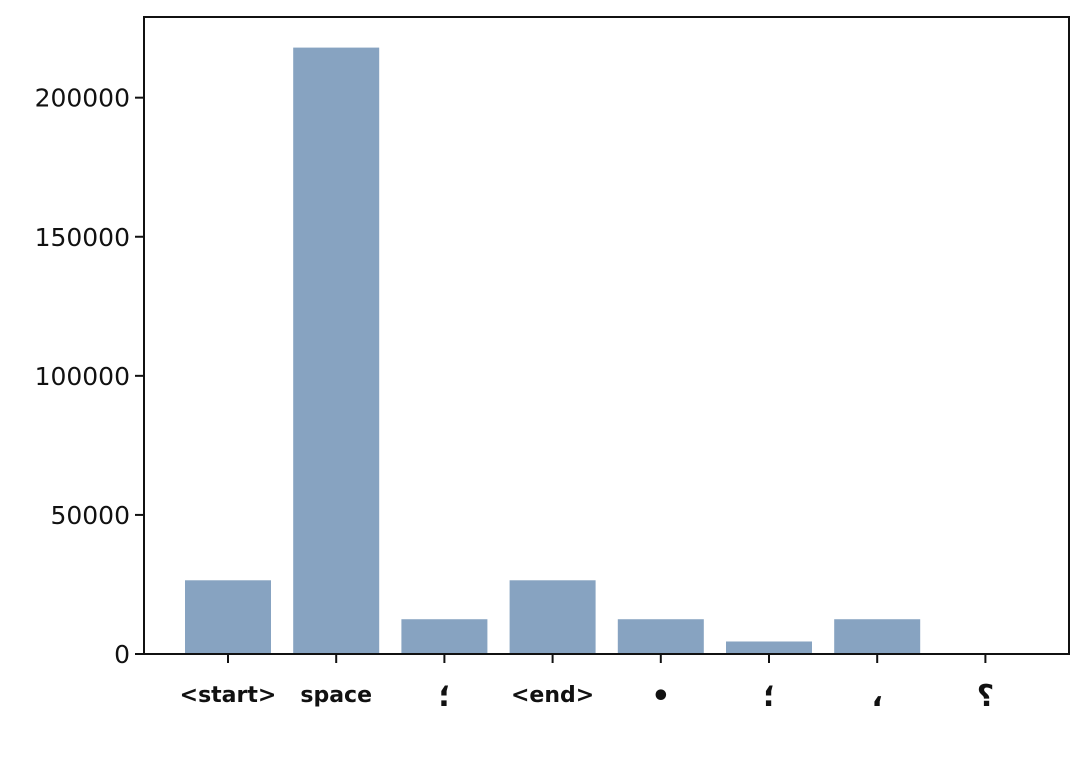 The width and height of the screenshot is (1085, 761). I want to click on y-tick-label-2: 100000, so click(82, 376).